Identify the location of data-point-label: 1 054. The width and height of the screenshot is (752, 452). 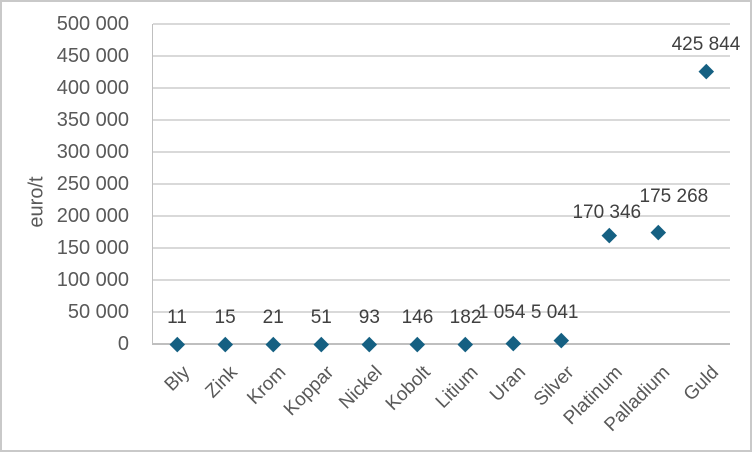
(501, 313).